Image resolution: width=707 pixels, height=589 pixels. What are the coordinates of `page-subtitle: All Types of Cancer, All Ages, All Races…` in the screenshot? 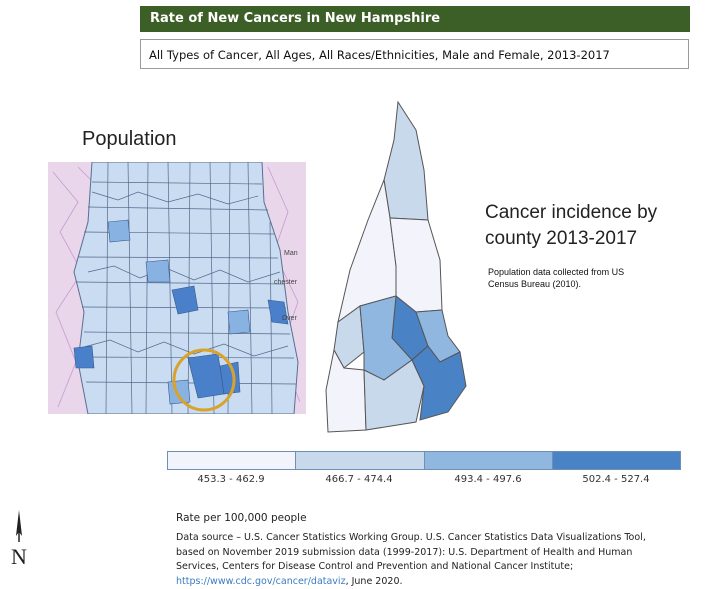 It's located at (379, 55).